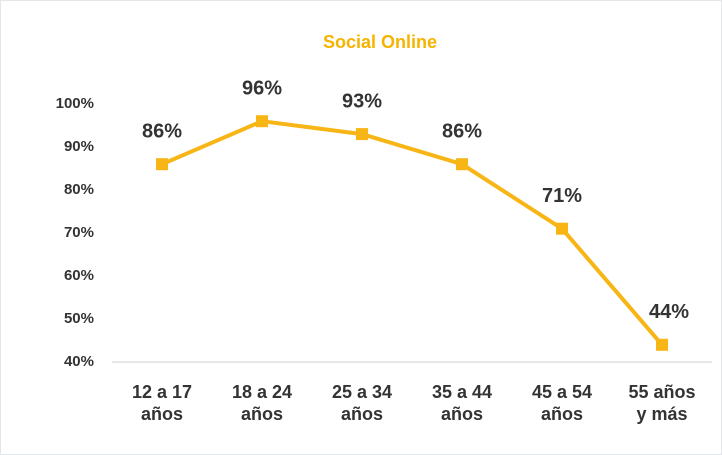  I want to click on data-label: 93%, so click(362, 101).